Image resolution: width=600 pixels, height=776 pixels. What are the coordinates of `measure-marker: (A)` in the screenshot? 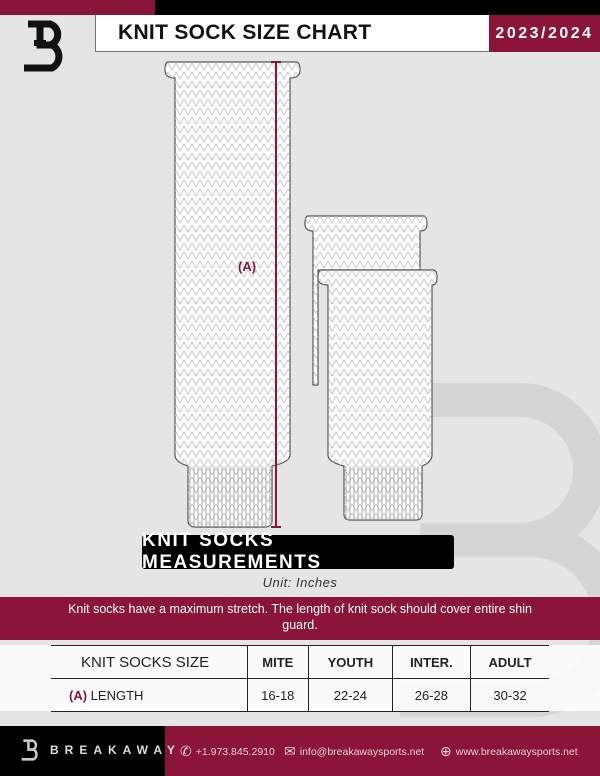 It's located at (247, 266).